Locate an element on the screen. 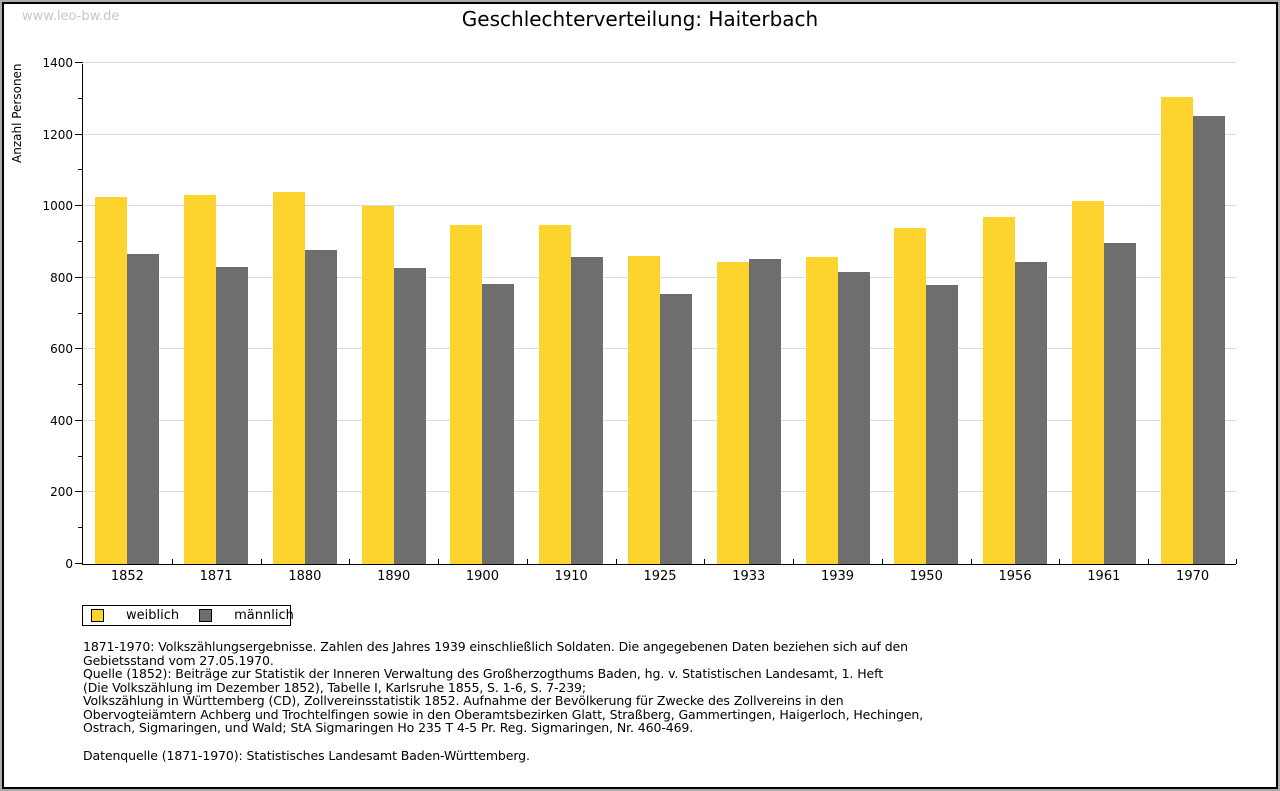 The height and width of the screenshot is (791, 1280). bar-männlich-1950 is located at coordinates (942, 424).